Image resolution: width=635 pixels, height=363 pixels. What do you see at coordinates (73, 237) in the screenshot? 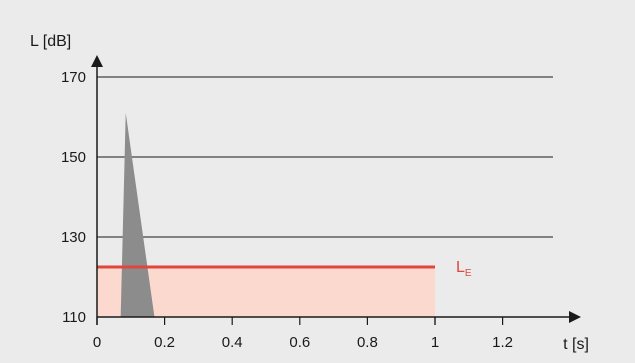
I see `y-tick-label: 130` at bounding box center [73, 237].